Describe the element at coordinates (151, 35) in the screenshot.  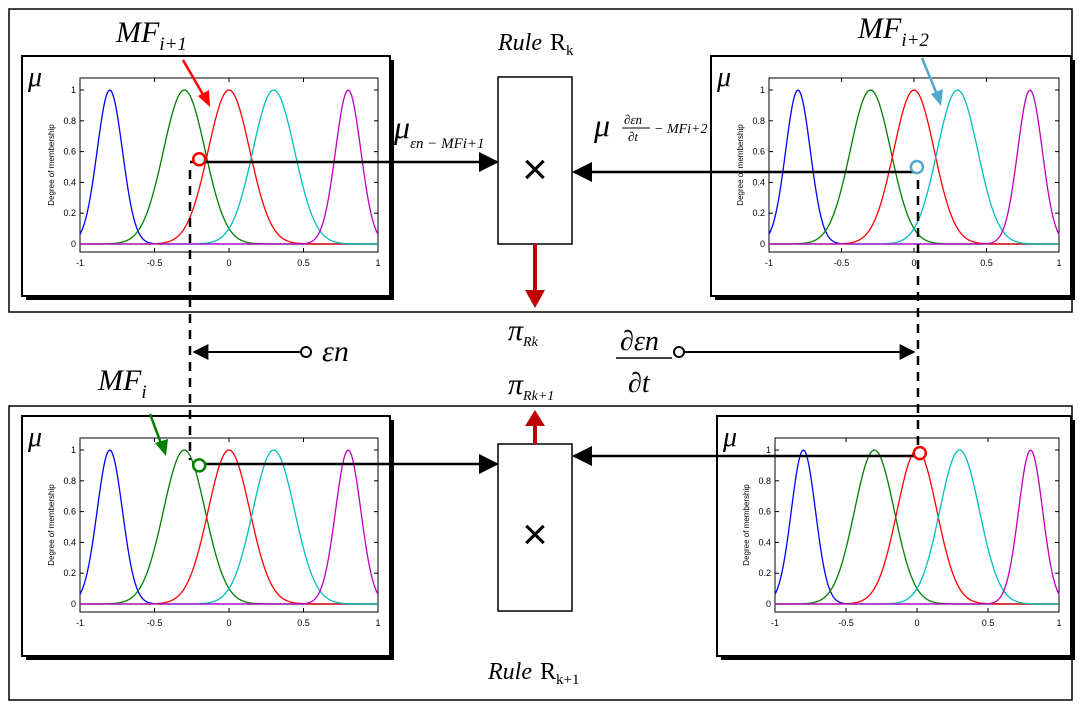
I see `mf-label-top-left: MFi+1` at that location.